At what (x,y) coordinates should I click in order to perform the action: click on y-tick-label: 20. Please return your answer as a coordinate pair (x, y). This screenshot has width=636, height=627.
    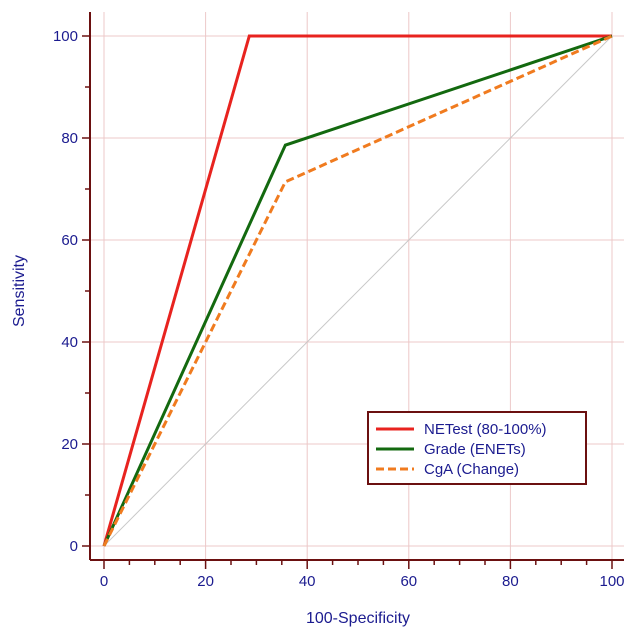
    Looking at the image, I should click on (69, 444).